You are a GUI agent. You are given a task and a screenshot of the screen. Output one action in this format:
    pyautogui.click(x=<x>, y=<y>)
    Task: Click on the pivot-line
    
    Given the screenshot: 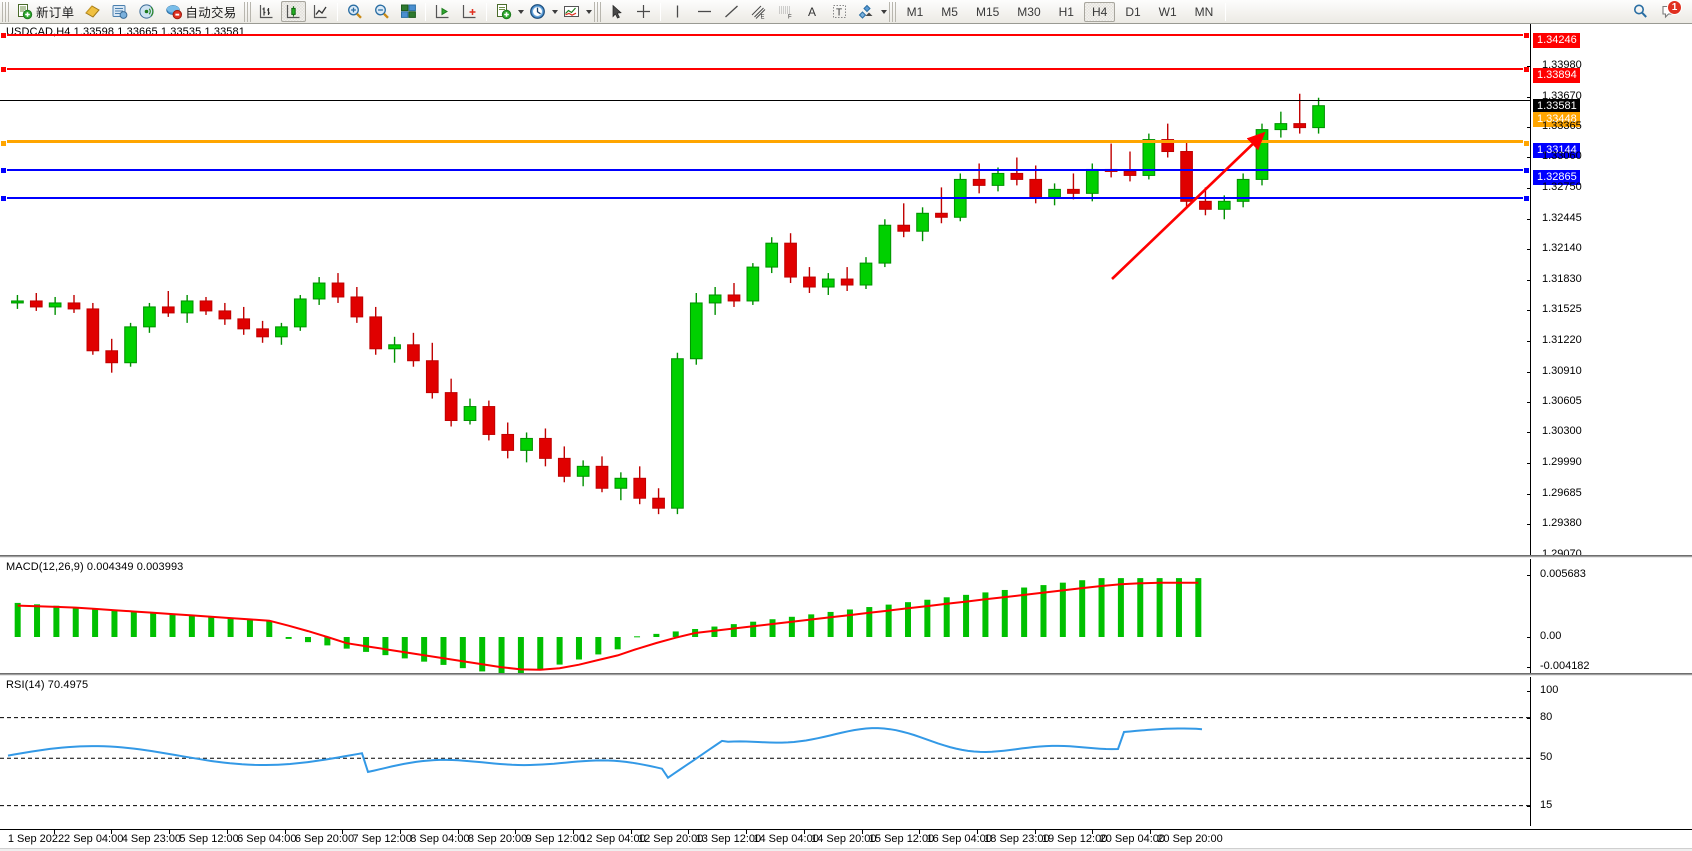 What is the action you would take?
    pyautogui.click(x=765, y=143)
    